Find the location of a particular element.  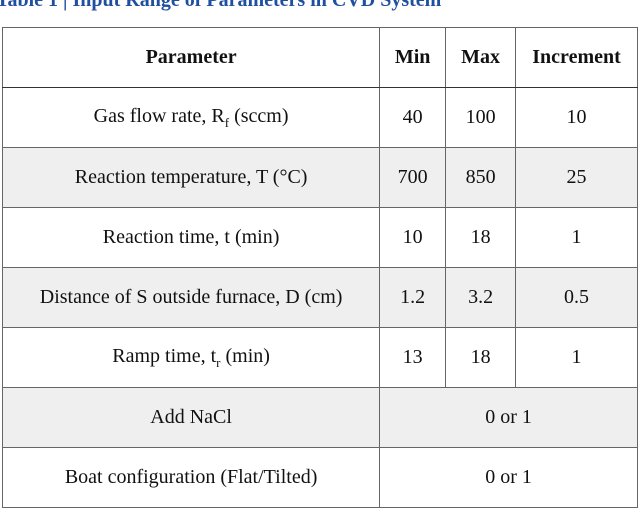

cell-text: Gas flow rate, R is located at coordinates (159, 115).